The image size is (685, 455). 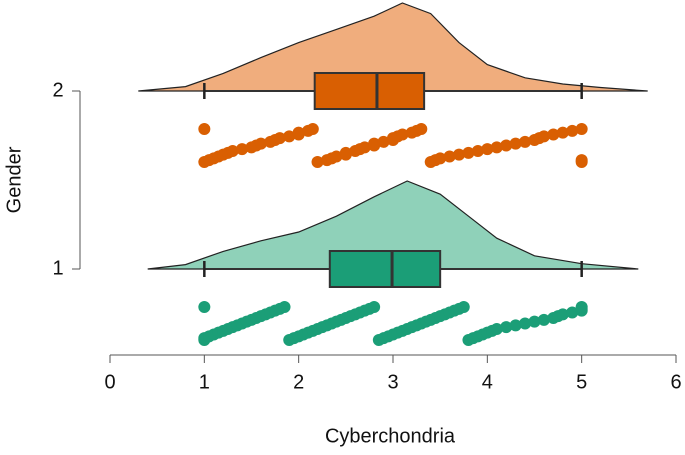 I want to click on x-tick-label: 6, so click(x=675, y=382).